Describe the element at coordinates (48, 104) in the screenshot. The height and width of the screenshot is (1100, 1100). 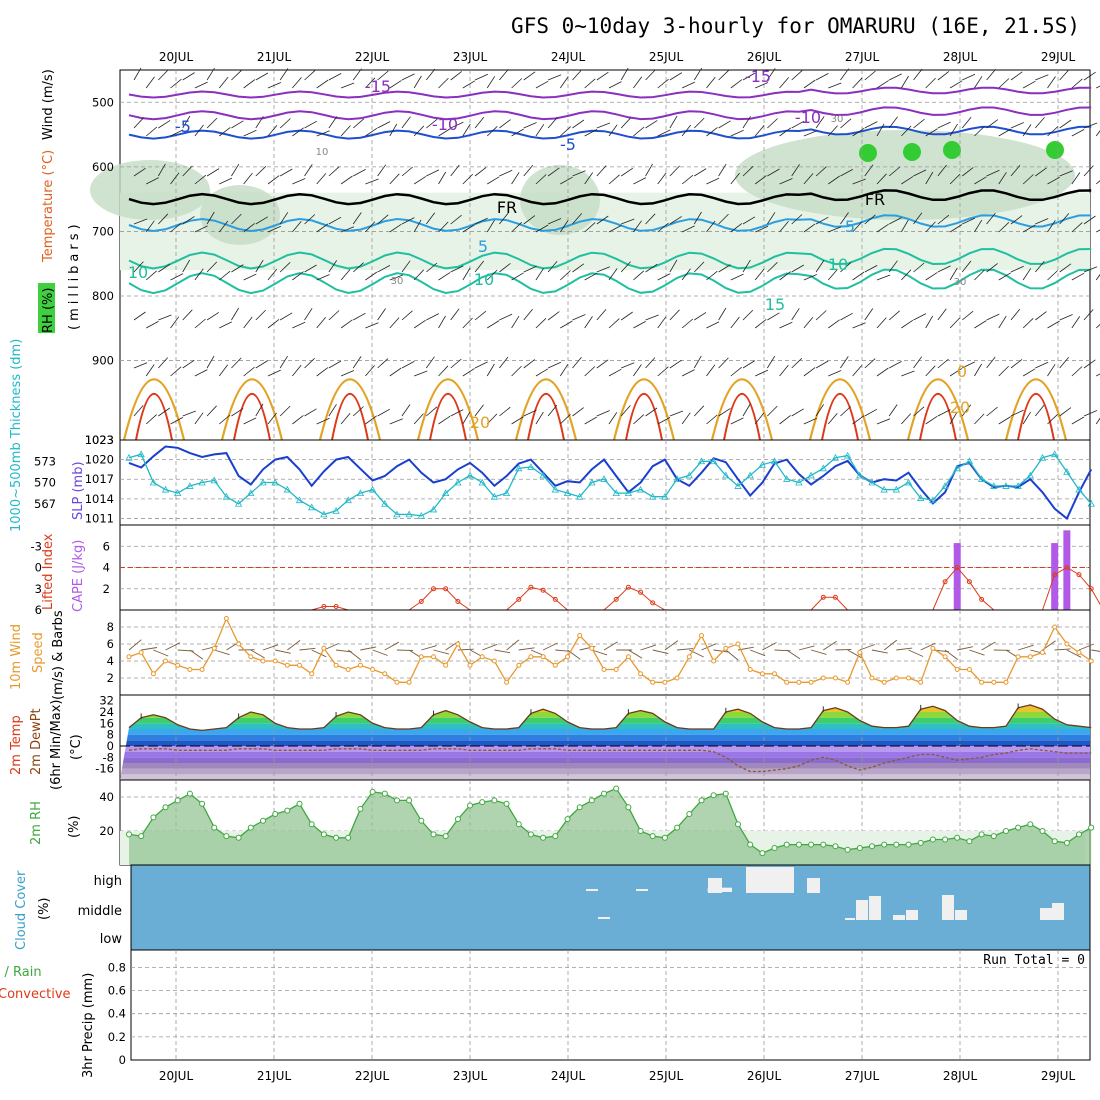
I see `wind-axis-label: Wind (m/s)` at that location.